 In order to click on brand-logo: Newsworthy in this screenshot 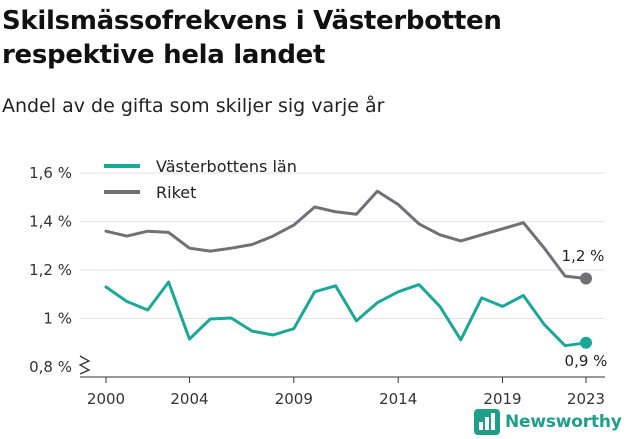, I will do `click(548, 422)`.